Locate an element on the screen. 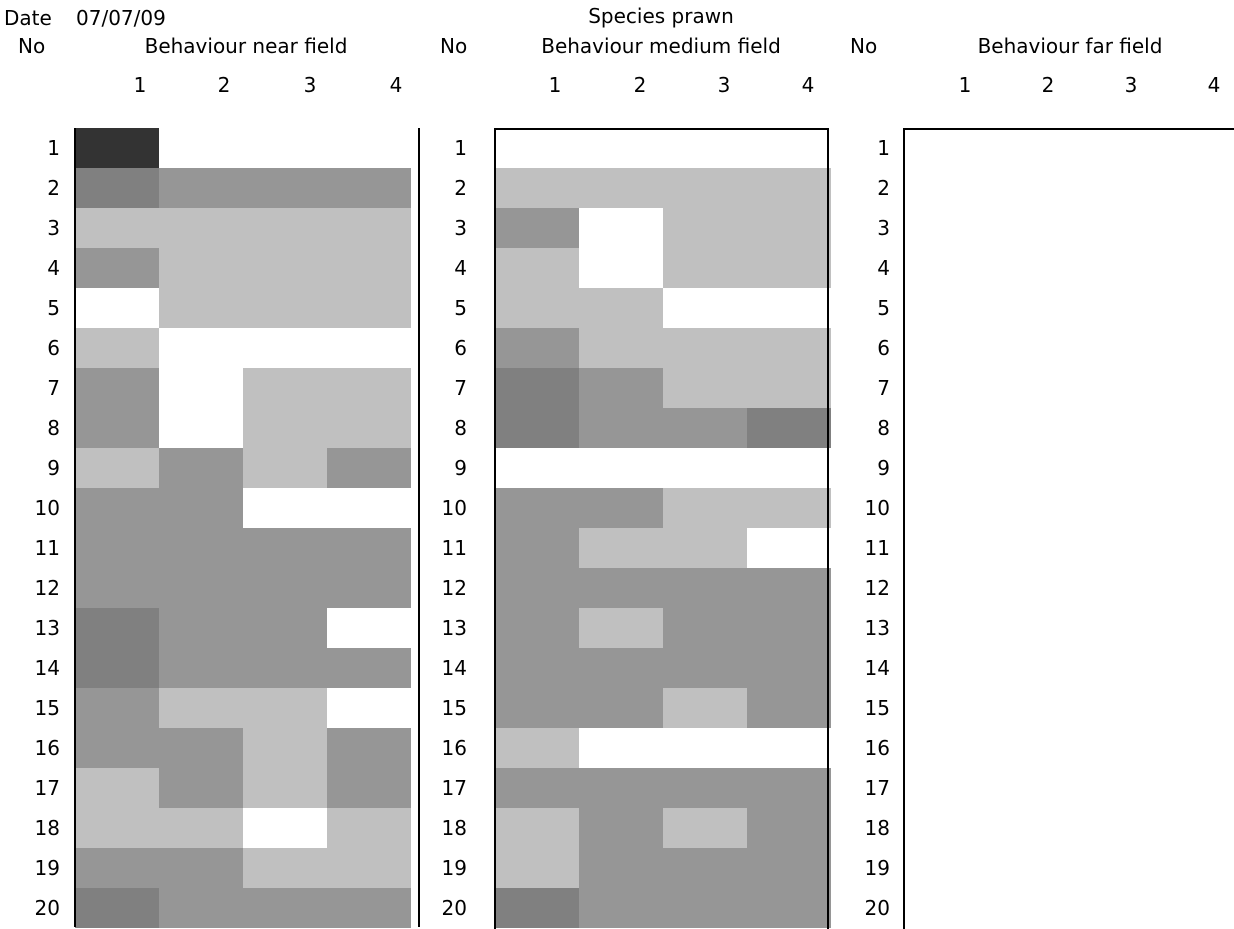  cell-near-r2-c4 is located at coordinates (369, 188).